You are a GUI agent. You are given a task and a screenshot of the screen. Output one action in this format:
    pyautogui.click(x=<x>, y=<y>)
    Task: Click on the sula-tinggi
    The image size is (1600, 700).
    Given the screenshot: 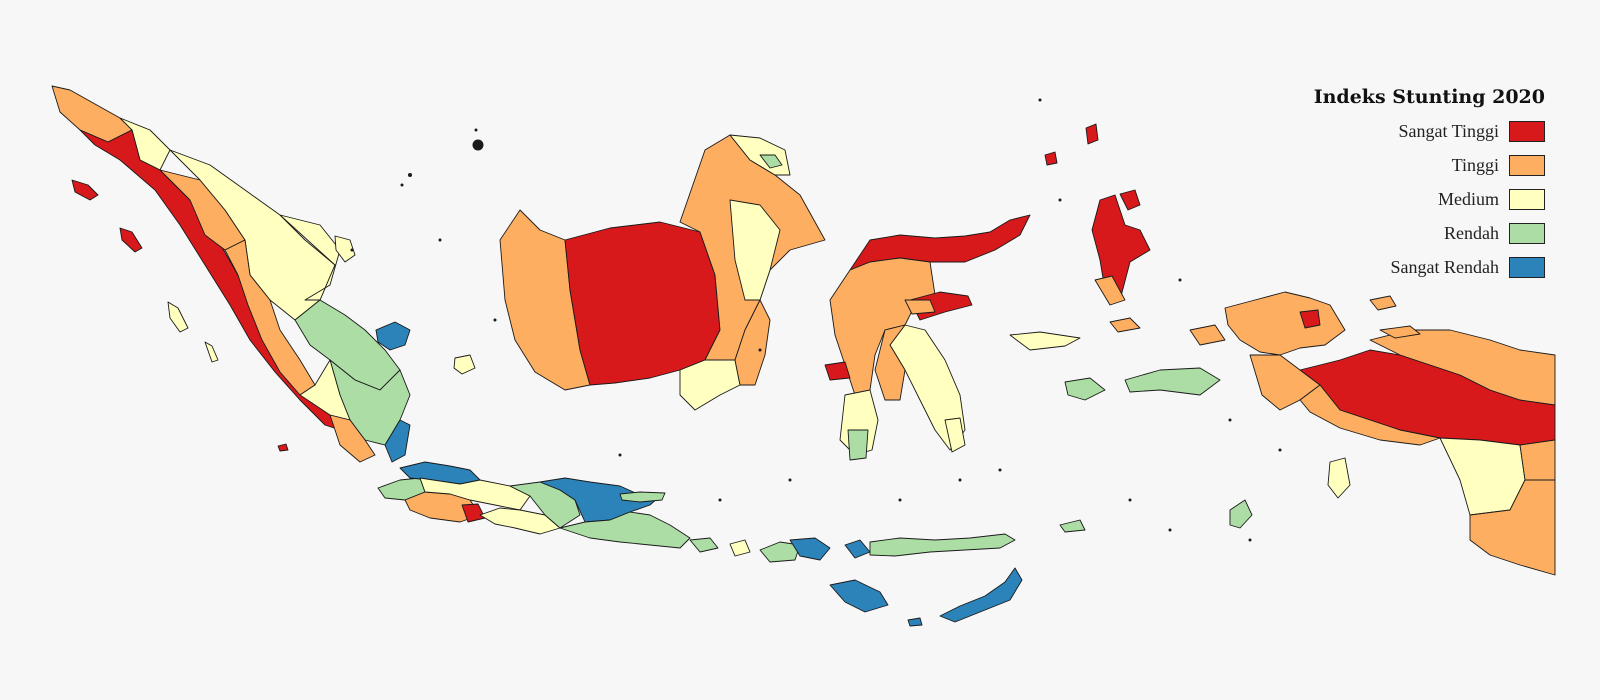 What is the action you would take?
    pyautogui.click(x=1125, y=325)
    